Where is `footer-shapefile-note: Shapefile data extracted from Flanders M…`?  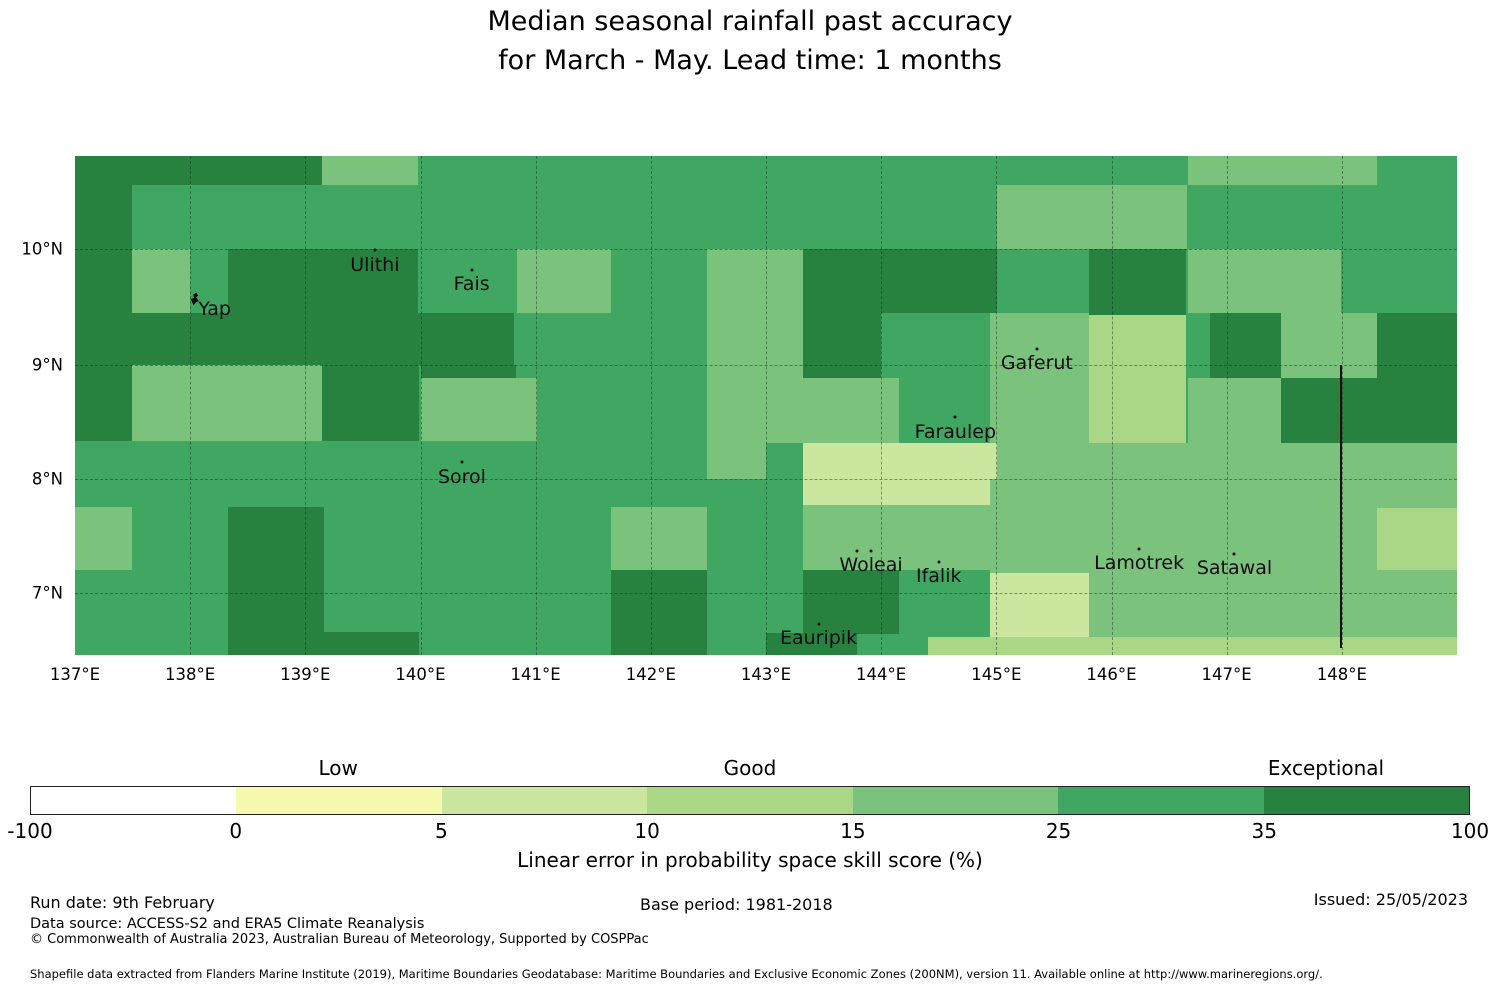 footer-shapefile-note: Shapefile data extracted from Flanders M… is located at coordinates (676, 974).